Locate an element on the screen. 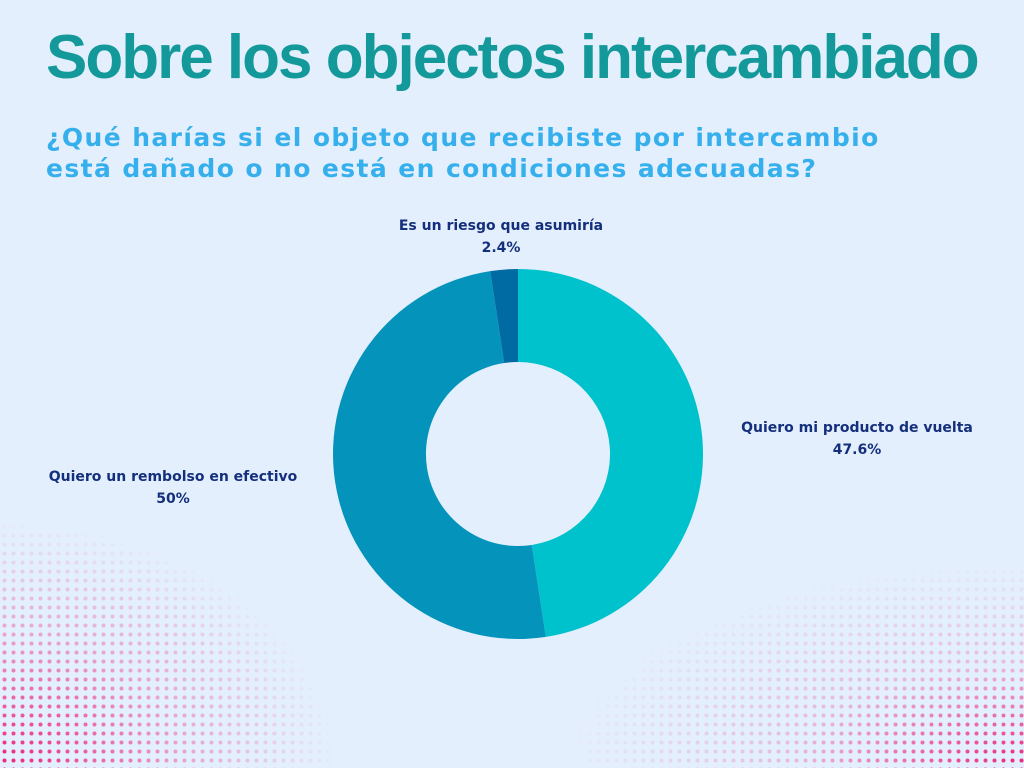 This screenshot has height=768, width=1024. slice-value-refund: 50% is located at coordinates (173, 499).